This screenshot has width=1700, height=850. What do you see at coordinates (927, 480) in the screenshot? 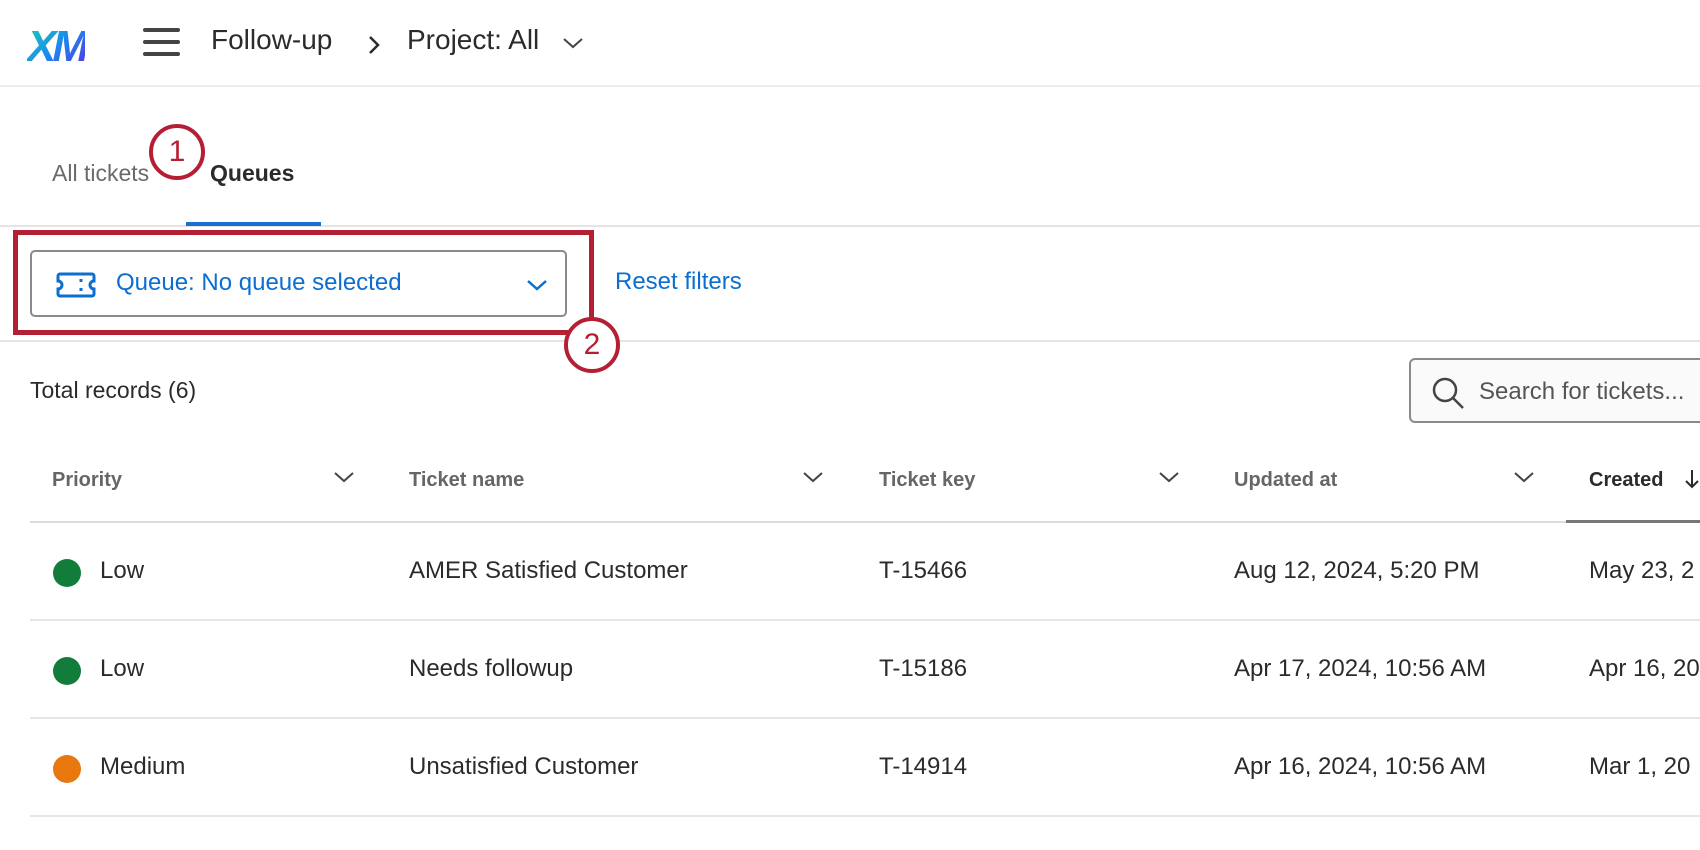
I see `column-header-ticket-key: Ticket key` at bounding box center [927, 480].